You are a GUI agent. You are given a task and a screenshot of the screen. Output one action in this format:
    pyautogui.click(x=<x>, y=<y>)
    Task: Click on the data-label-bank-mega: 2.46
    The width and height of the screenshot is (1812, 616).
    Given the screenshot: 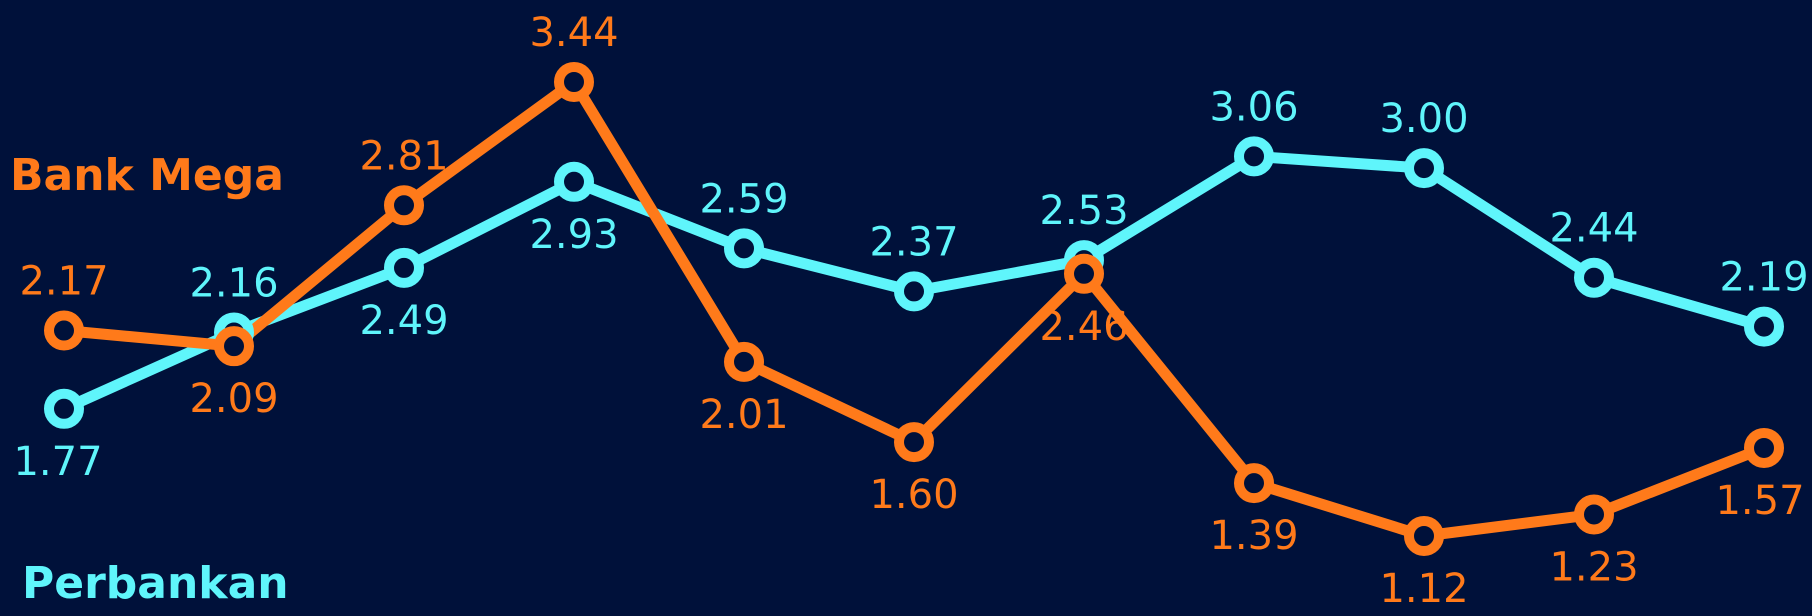 What is the action you would take?
    pyautogui.click(x=1083, y=327)
    